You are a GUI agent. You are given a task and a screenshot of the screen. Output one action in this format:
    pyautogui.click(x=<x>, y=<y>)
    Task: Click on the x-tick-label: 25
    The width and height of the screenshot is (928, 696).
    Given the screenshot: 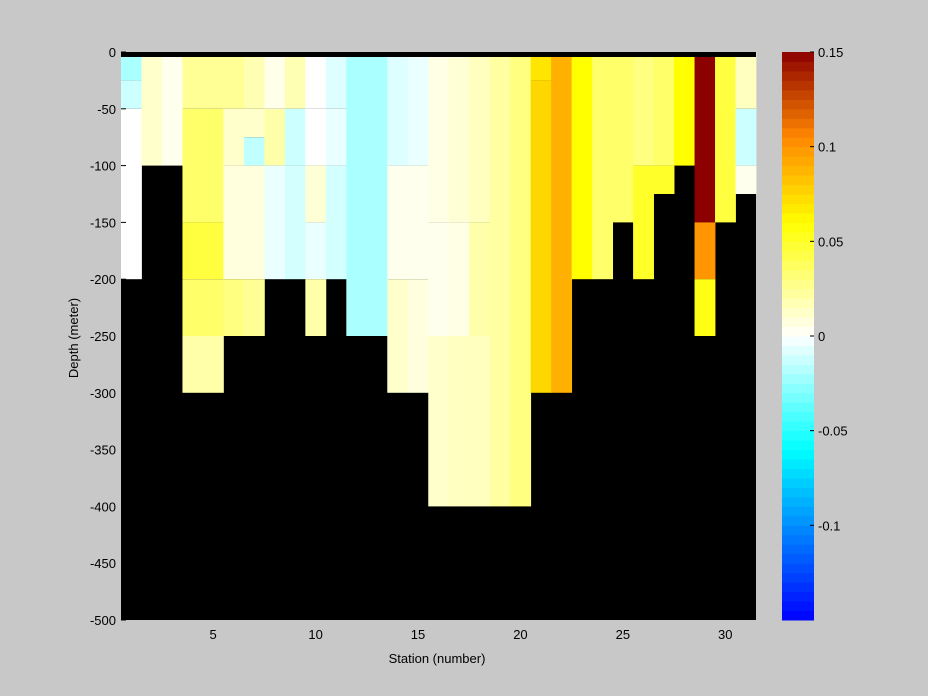 What is the action you would take?
    pyautogui.click(x=623, y=634)
    